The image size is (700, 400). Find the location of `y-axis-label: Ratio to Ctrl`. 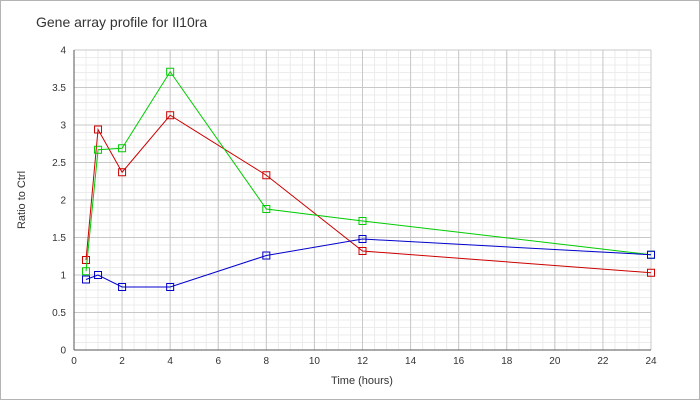

y-axis-label: Ratio to Ctrl is located at coordinates (22, 200).